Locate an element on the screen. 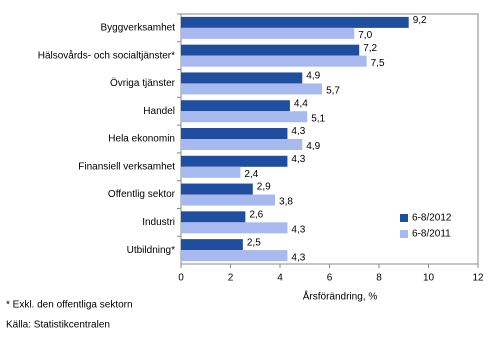  footnote: * Exkl. den offentliga sektorn is located at coordinates (69, 305).